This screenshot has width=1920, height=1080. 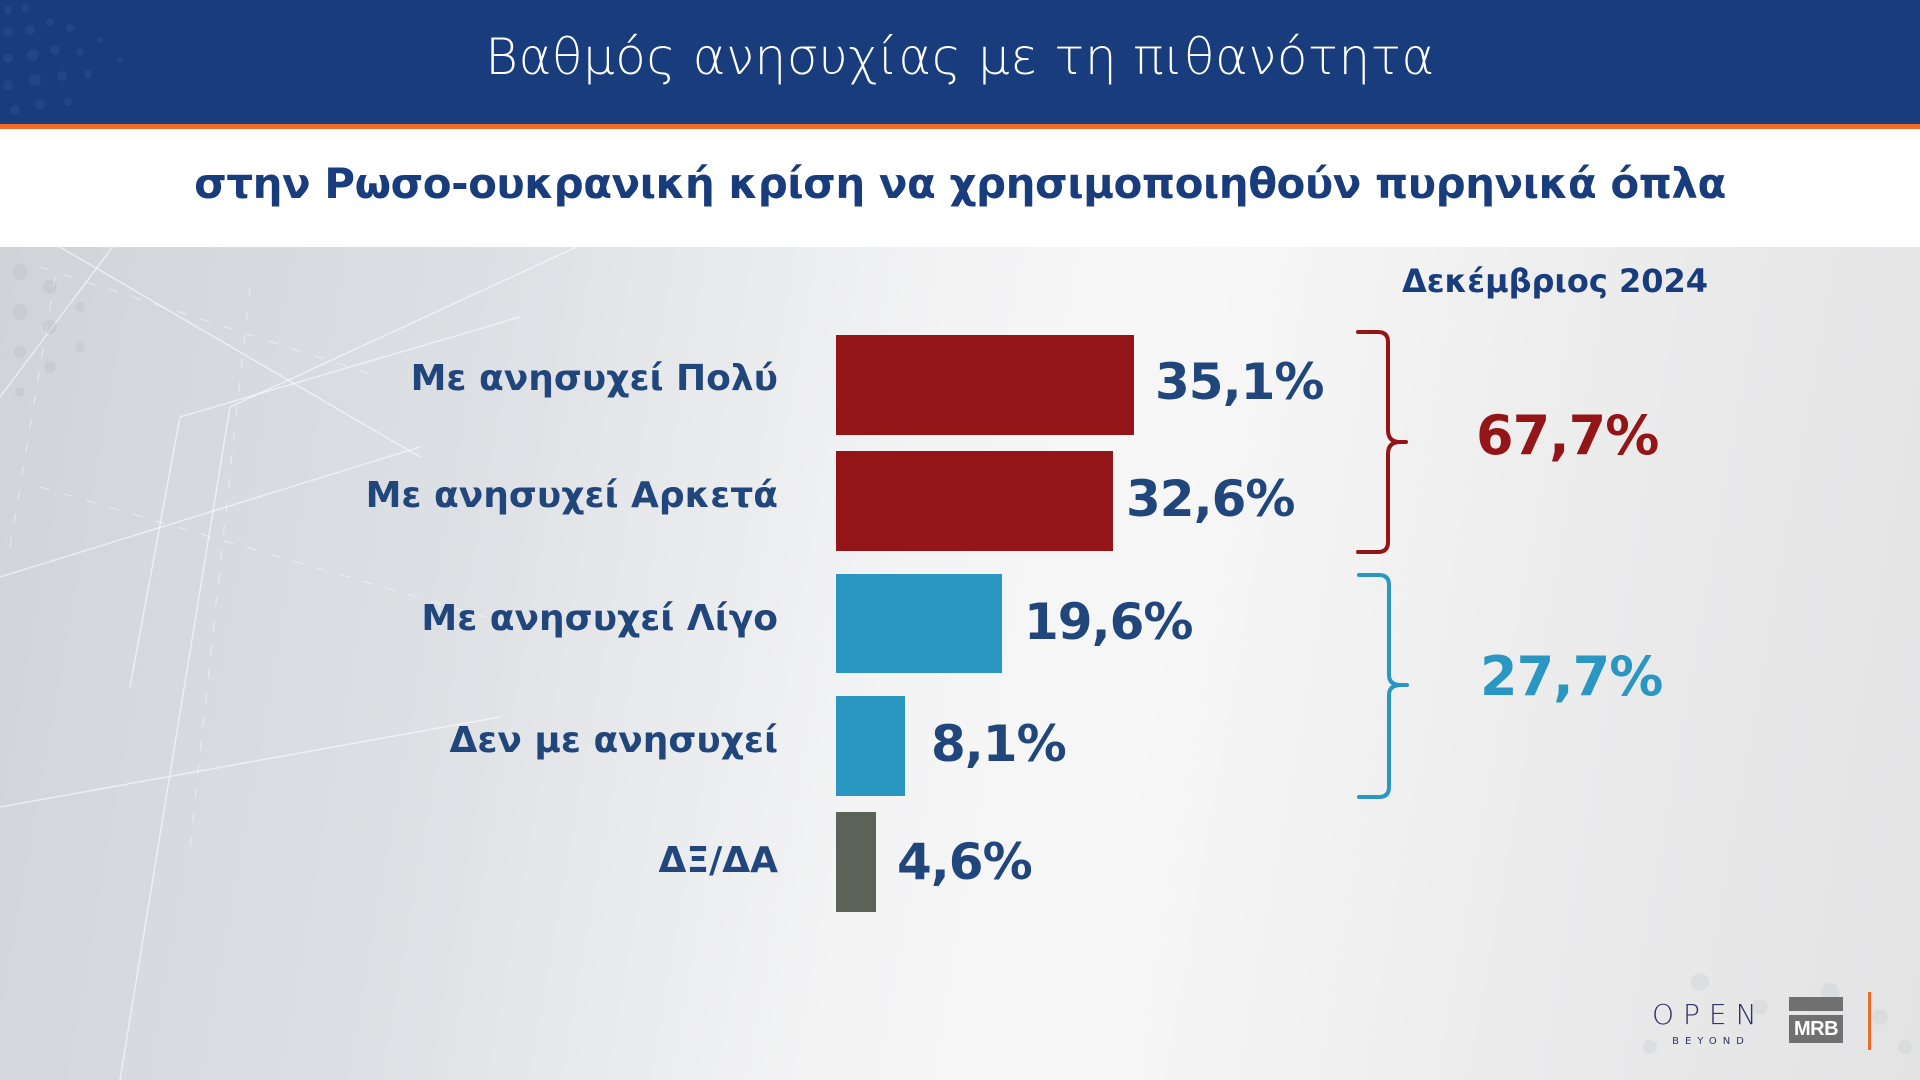 What do you see at coordinates (1869, 1021) in the screenshot?
I see `logo-divider` at bounding box center [1869, 1021].